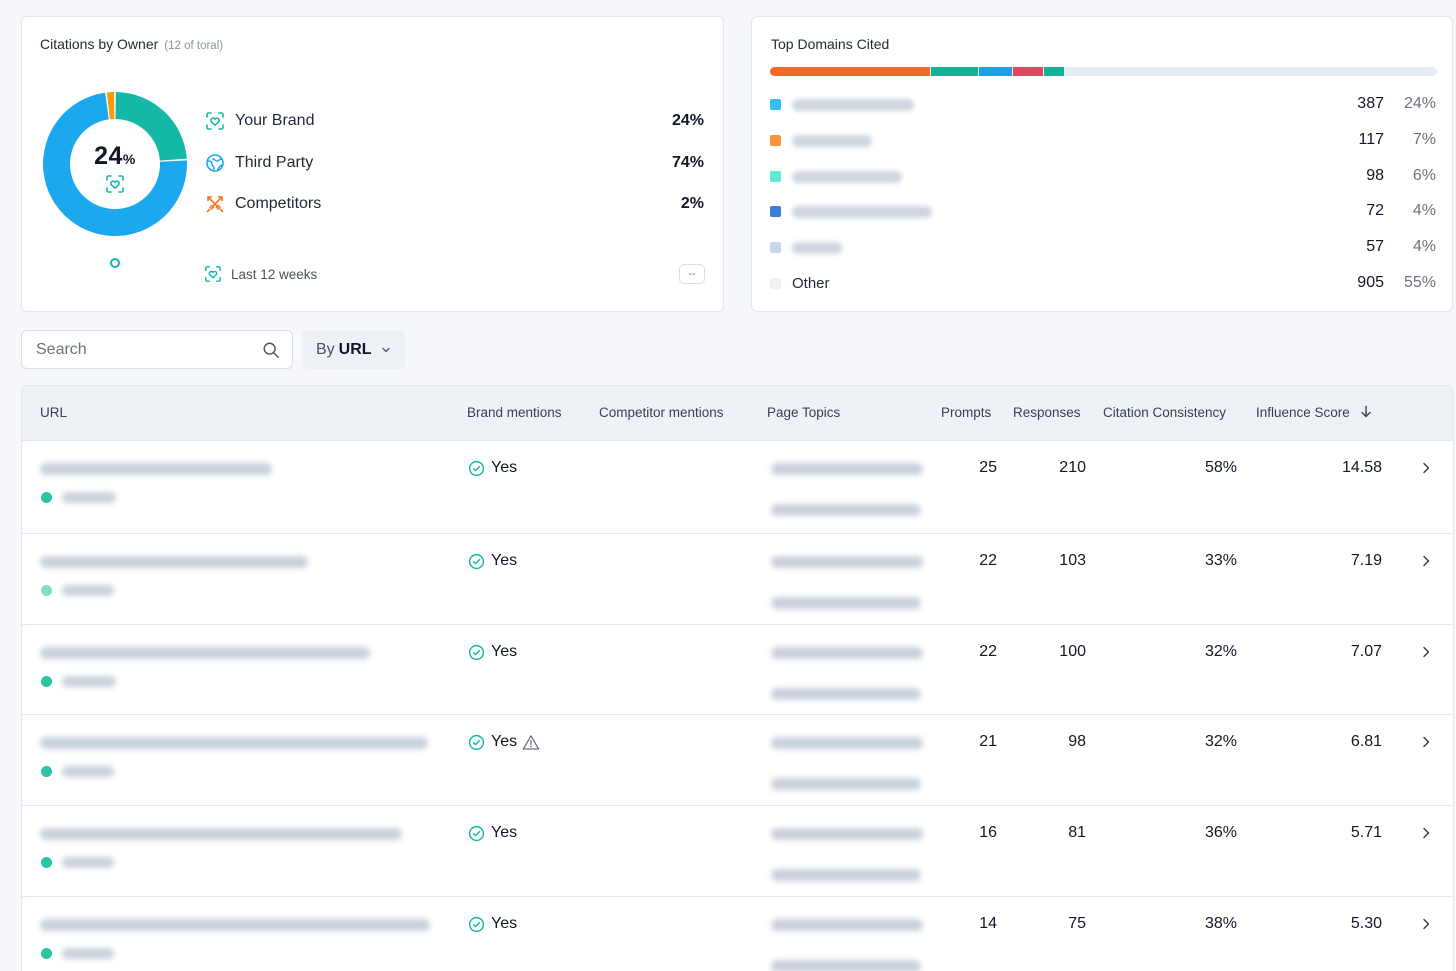 The height and width of the screenshot is (971, 1456). What do you see at coordinates (737, 851) in the screenshot?
I see `table-row: Yes 16 81 36% 5.71` at bounding box center [737, 851].